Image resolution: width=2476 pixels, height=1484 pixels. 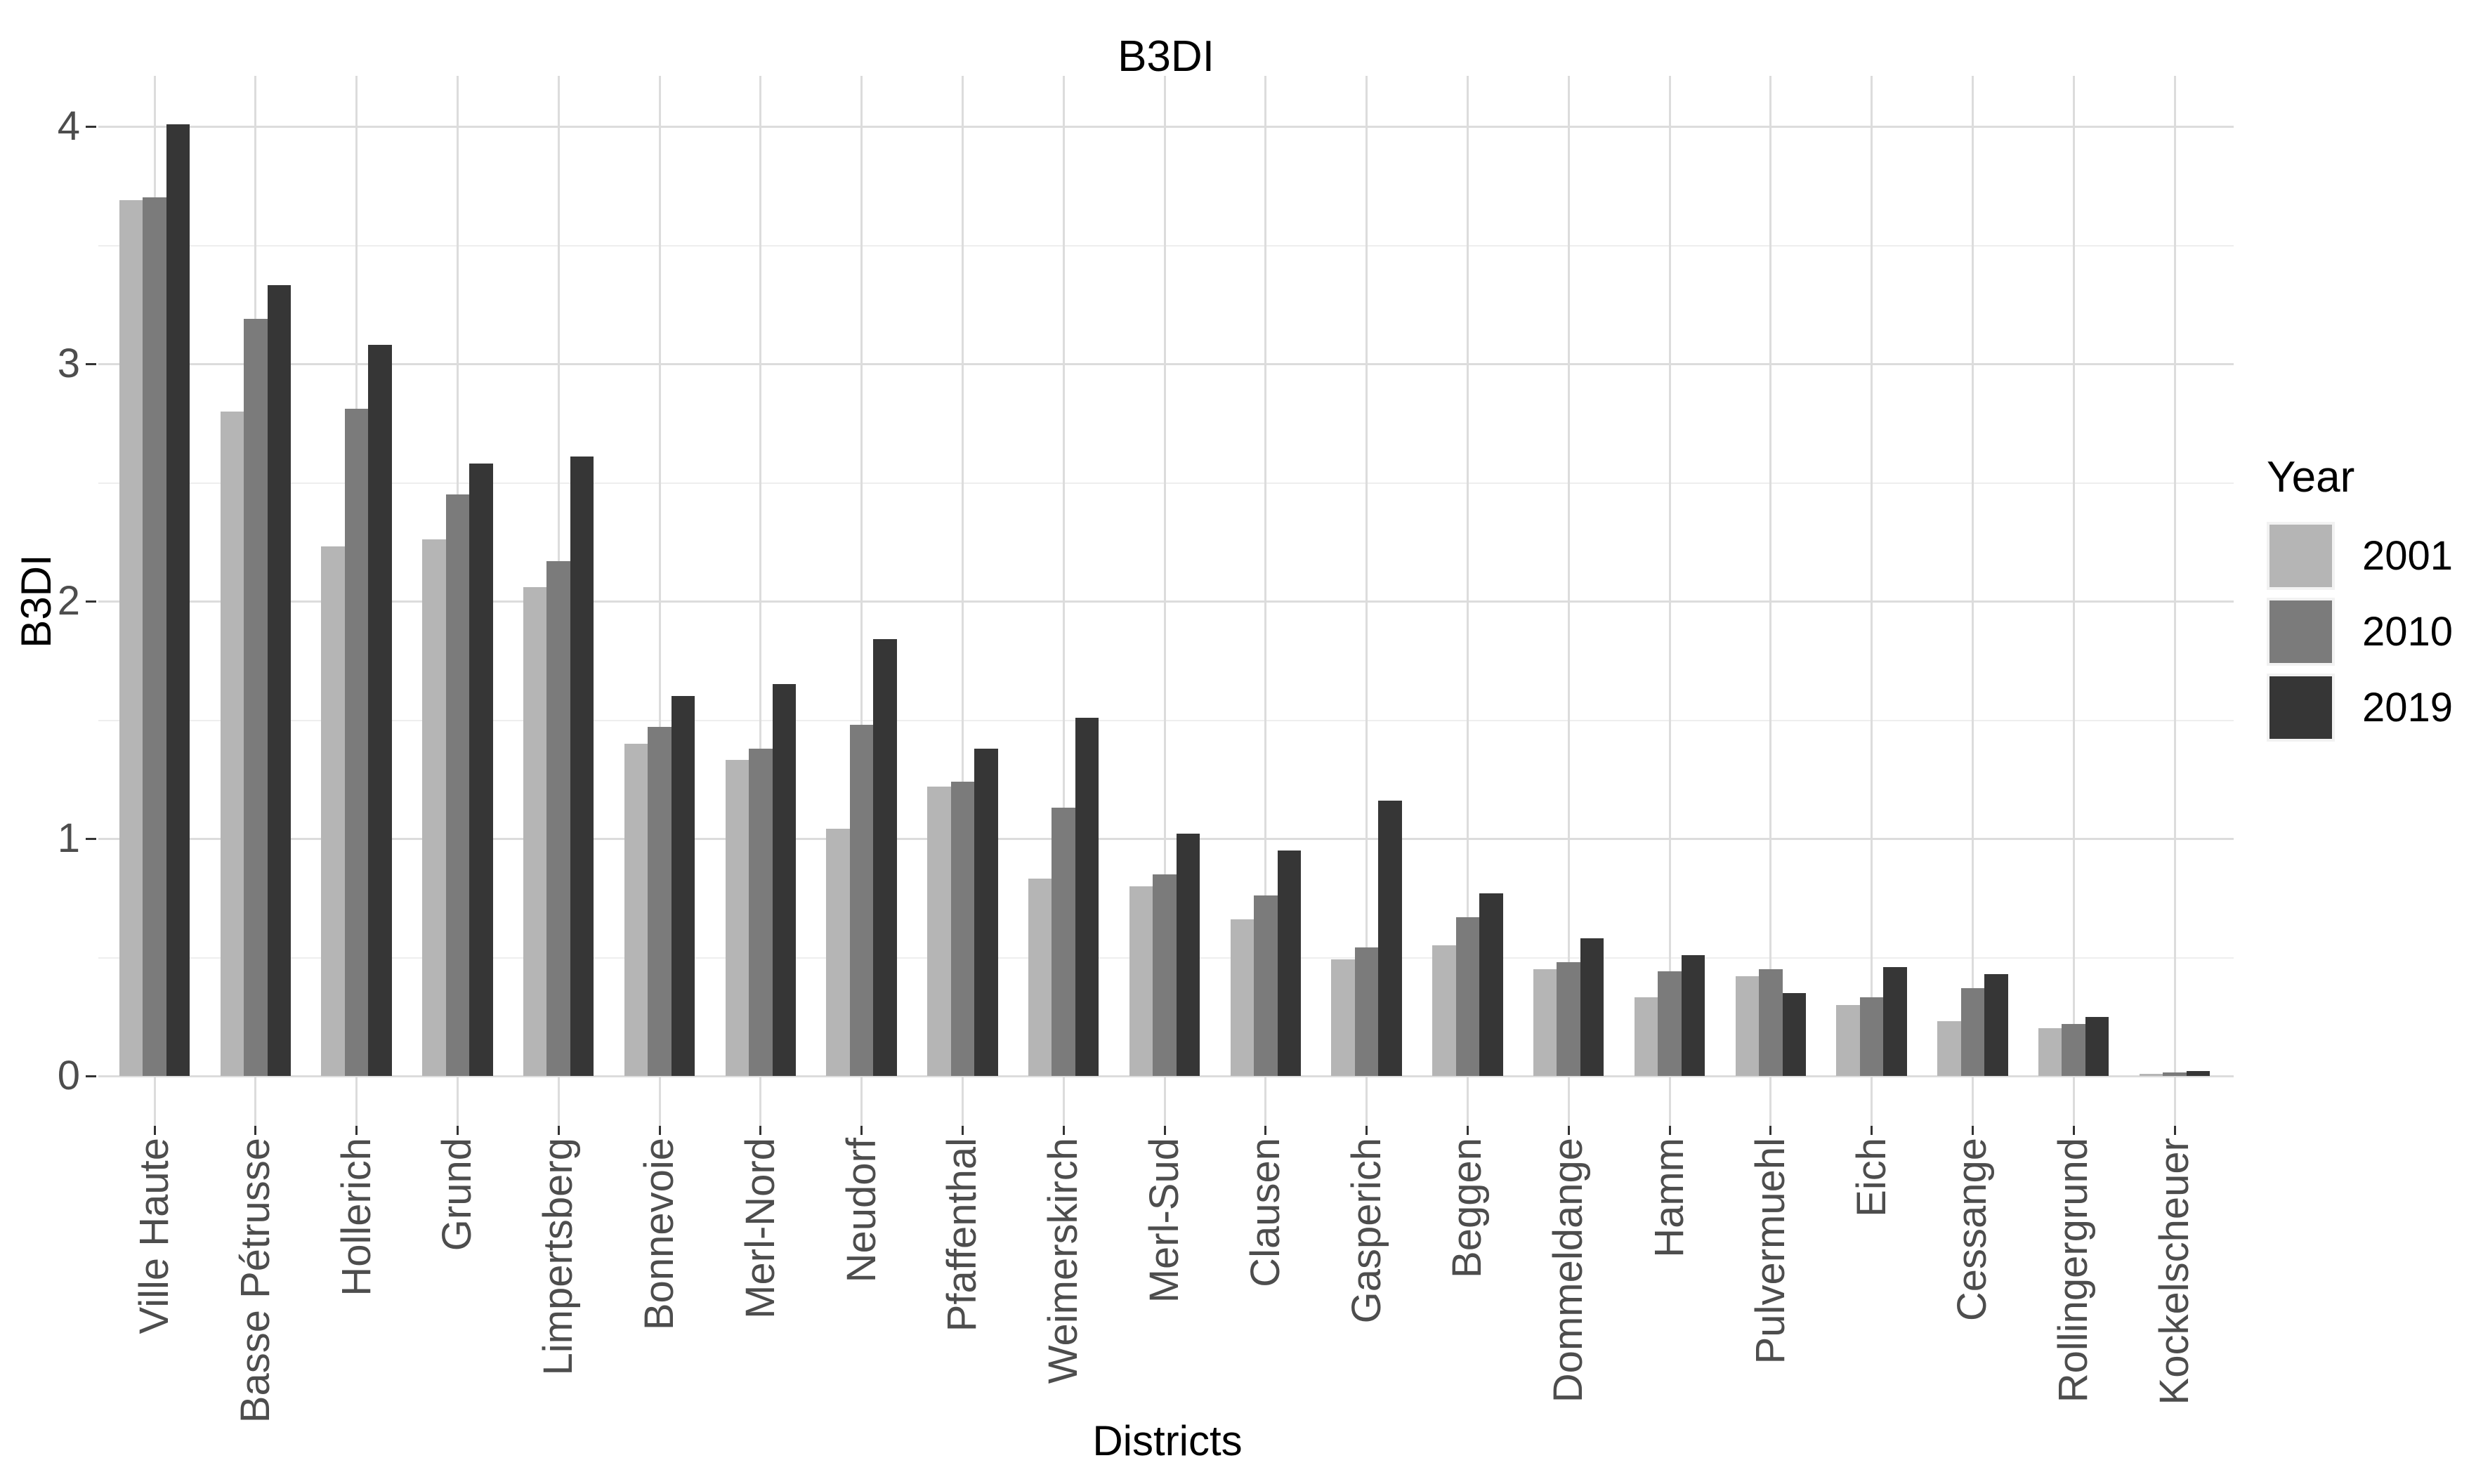 What do you see at coordinates (68, 1075) in the screenshot?
I see `y-tick-label: 0` at bounding box center [68, 1075].